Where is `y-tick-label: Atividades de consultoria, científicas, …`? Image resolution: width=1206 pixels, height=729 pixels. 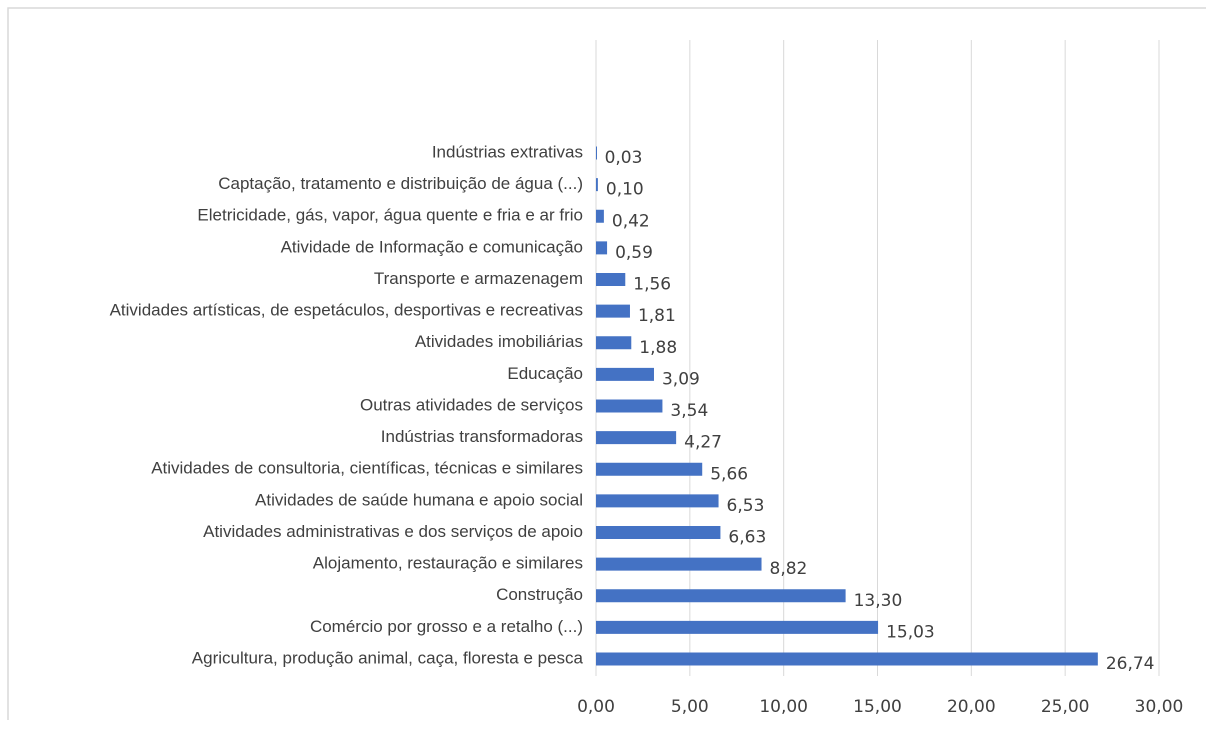 y-tick-label: Atividades de consultoria, científicas, … is located at coordinates (367, 468).